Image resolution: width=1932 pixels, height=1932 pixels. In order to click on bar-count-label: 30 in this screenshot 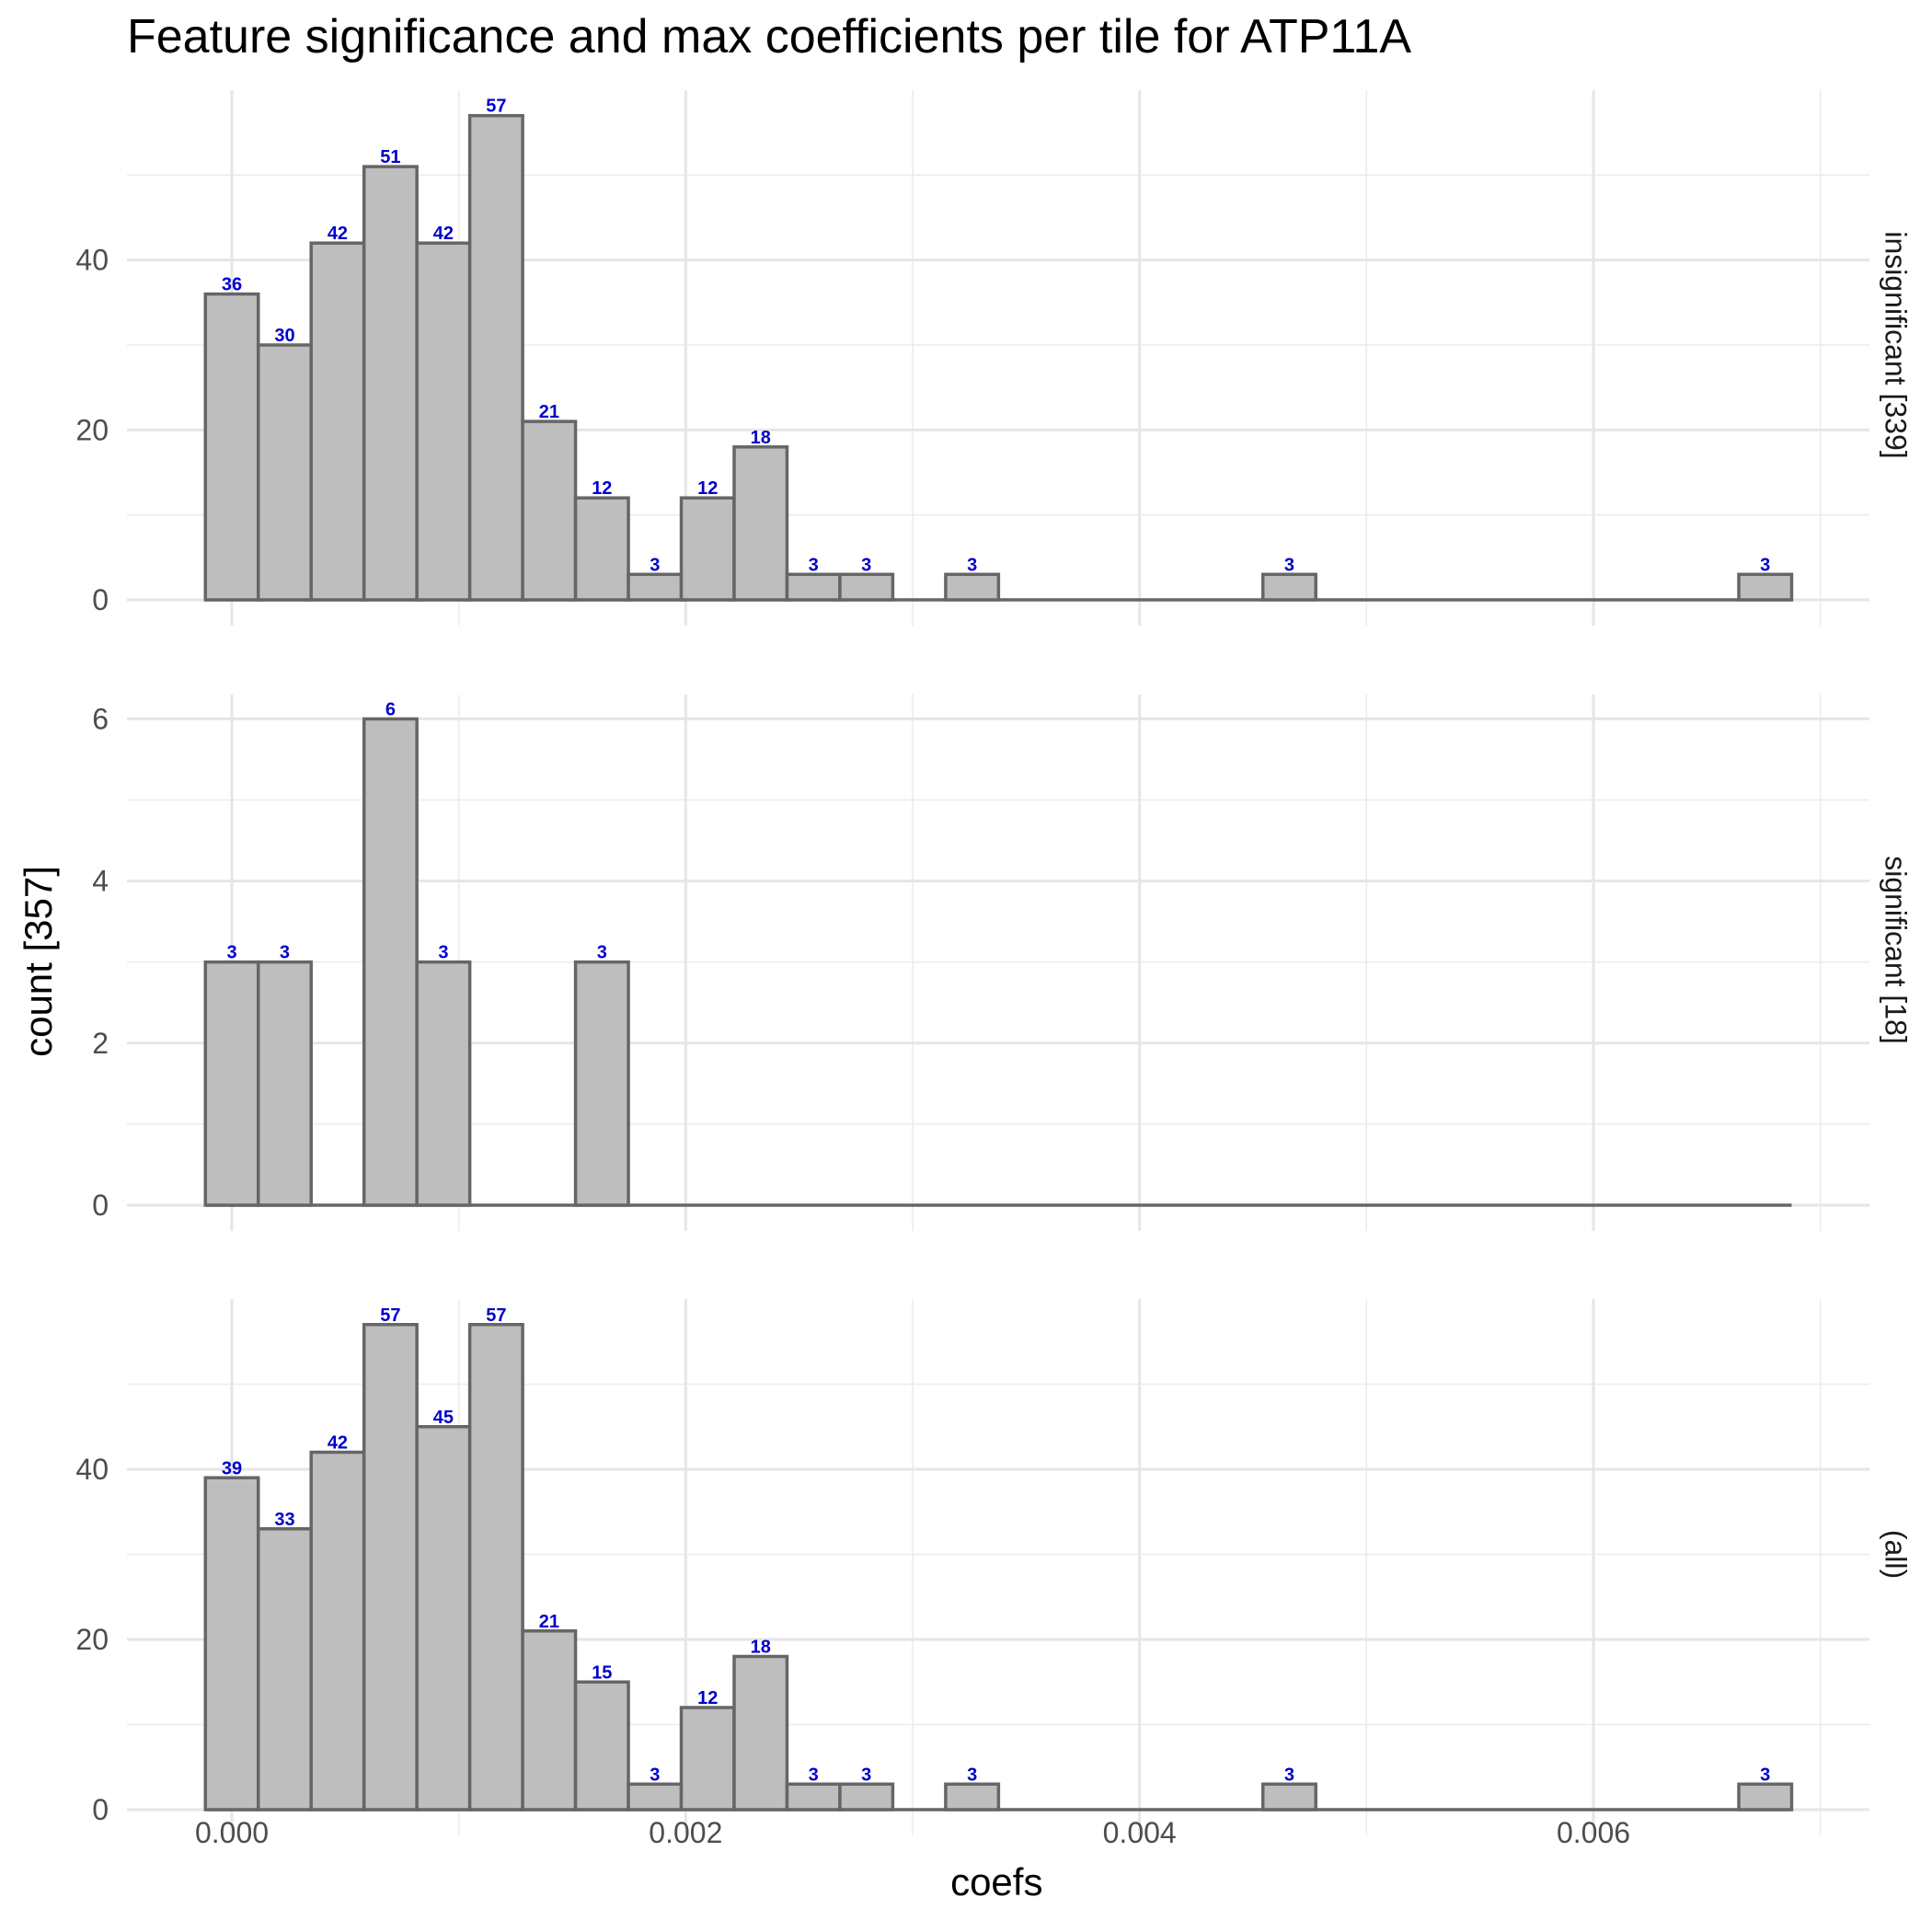, I will do `click(284, 336)`.